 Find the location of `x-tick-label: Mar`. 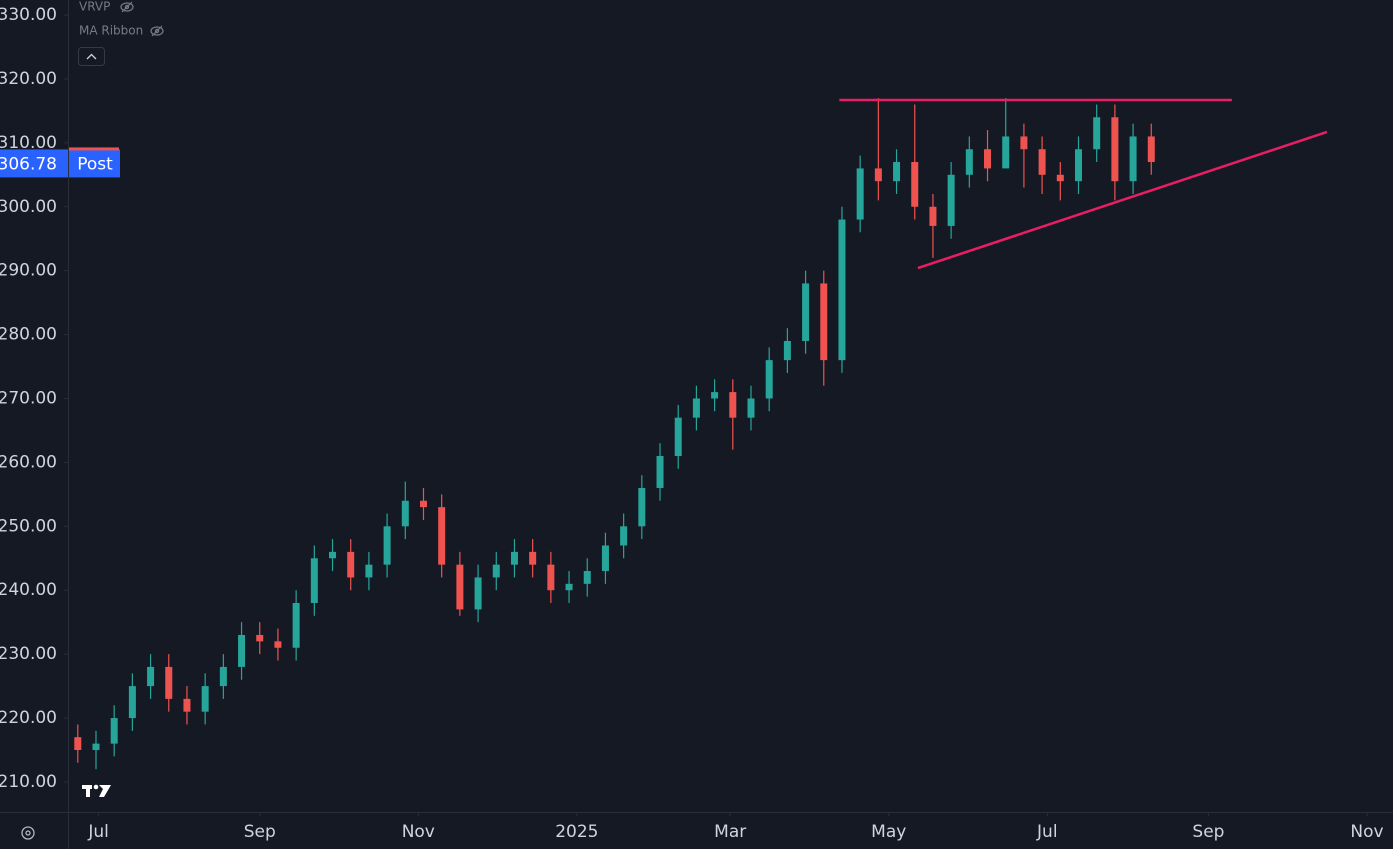

x-tick-label: Mar is located at coordinates (730, 832).